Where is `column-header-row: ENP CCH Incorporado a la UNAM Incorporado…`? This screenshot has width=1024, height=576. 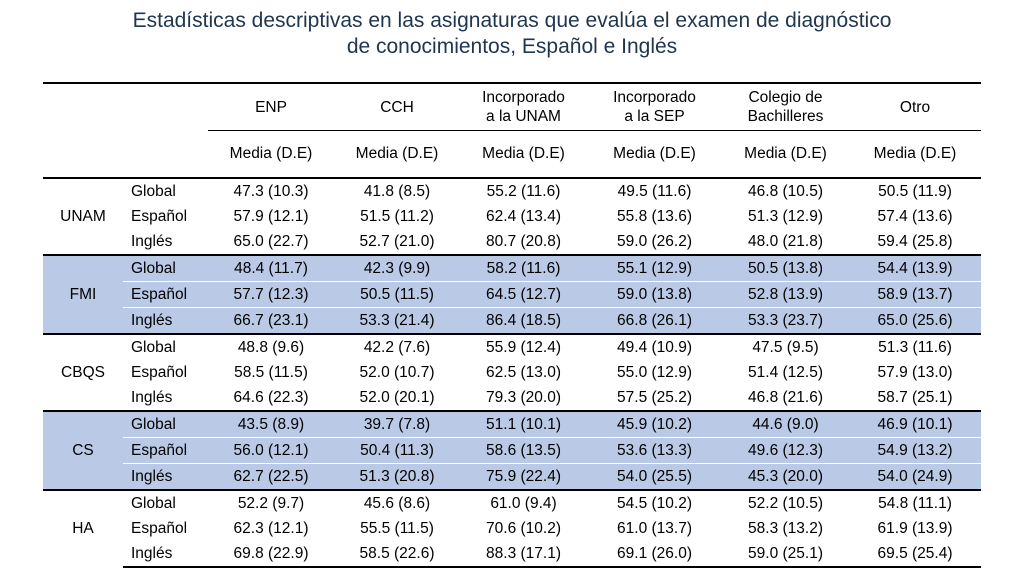
column-header-row: ENP CCH Incorporado a la UNAM Incorporado… is located at coordinates (512, 106).